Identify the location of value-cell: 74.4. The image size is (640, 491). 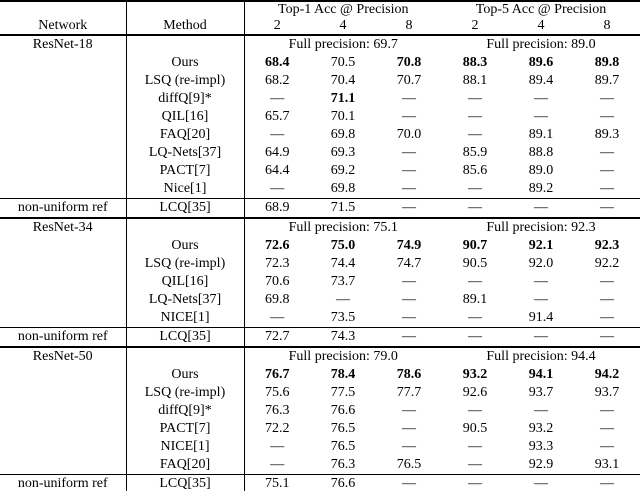
(343, 263).